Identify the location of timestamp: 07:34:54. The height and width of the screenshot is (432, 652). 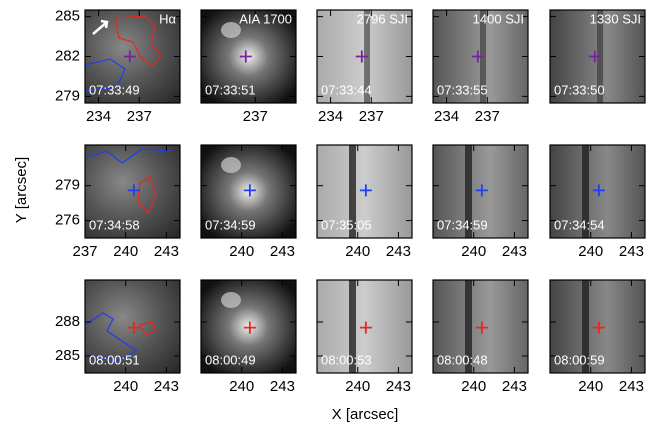
(579, 224).